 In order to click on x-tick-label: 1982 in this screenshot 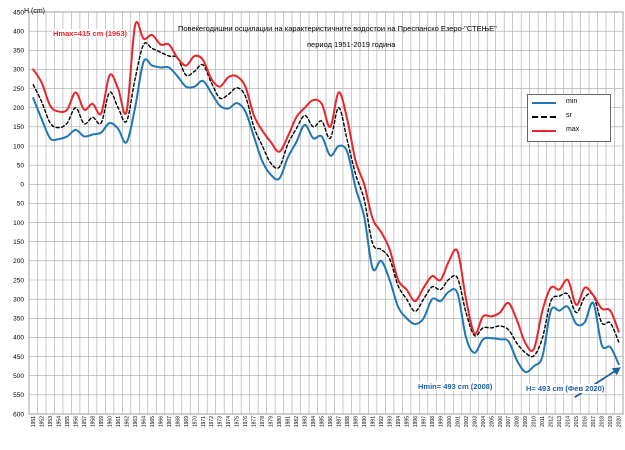, I will do `click(297, 421)`.